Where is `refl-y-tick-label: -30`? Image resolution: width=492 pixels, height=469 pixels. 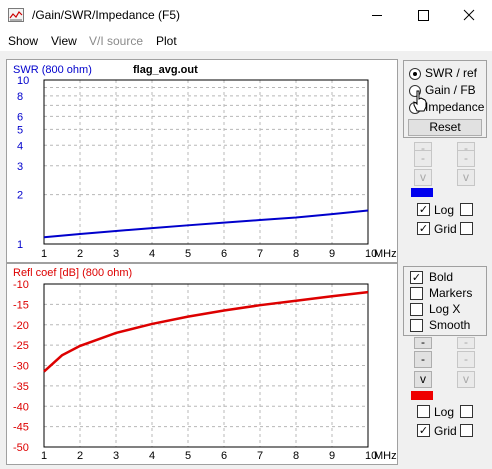 refl-y-tick-label: -30 is located at coordinates (21, 367).